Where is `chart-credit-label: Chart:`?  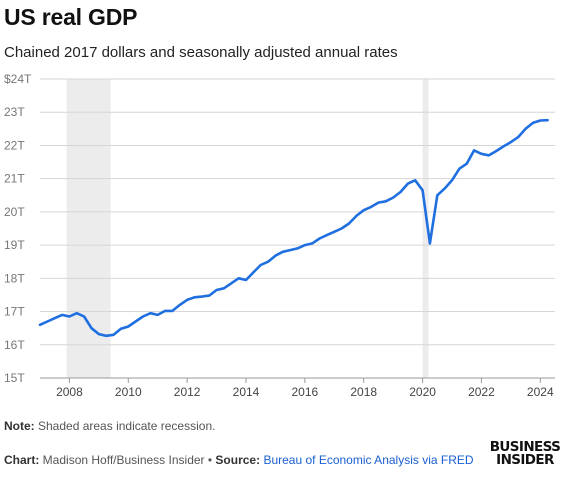 chart-credit-label: Chart: is located at coordinates (22, 460).